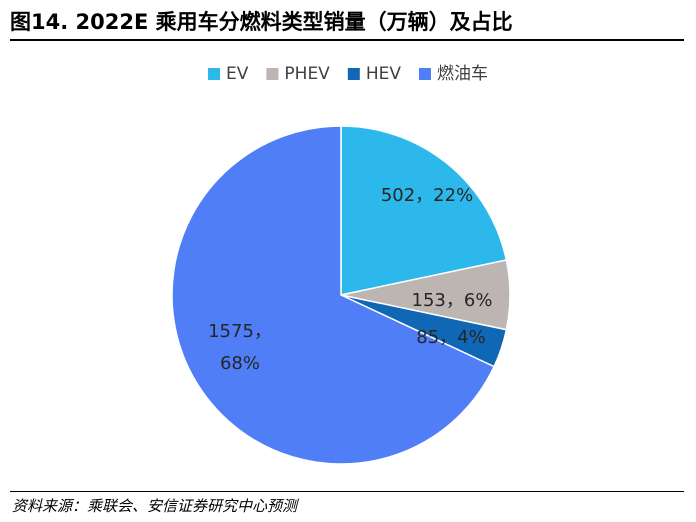 The image size is (696, 522). I want to click on legend-label-1: PHEV, so click(307, 74).